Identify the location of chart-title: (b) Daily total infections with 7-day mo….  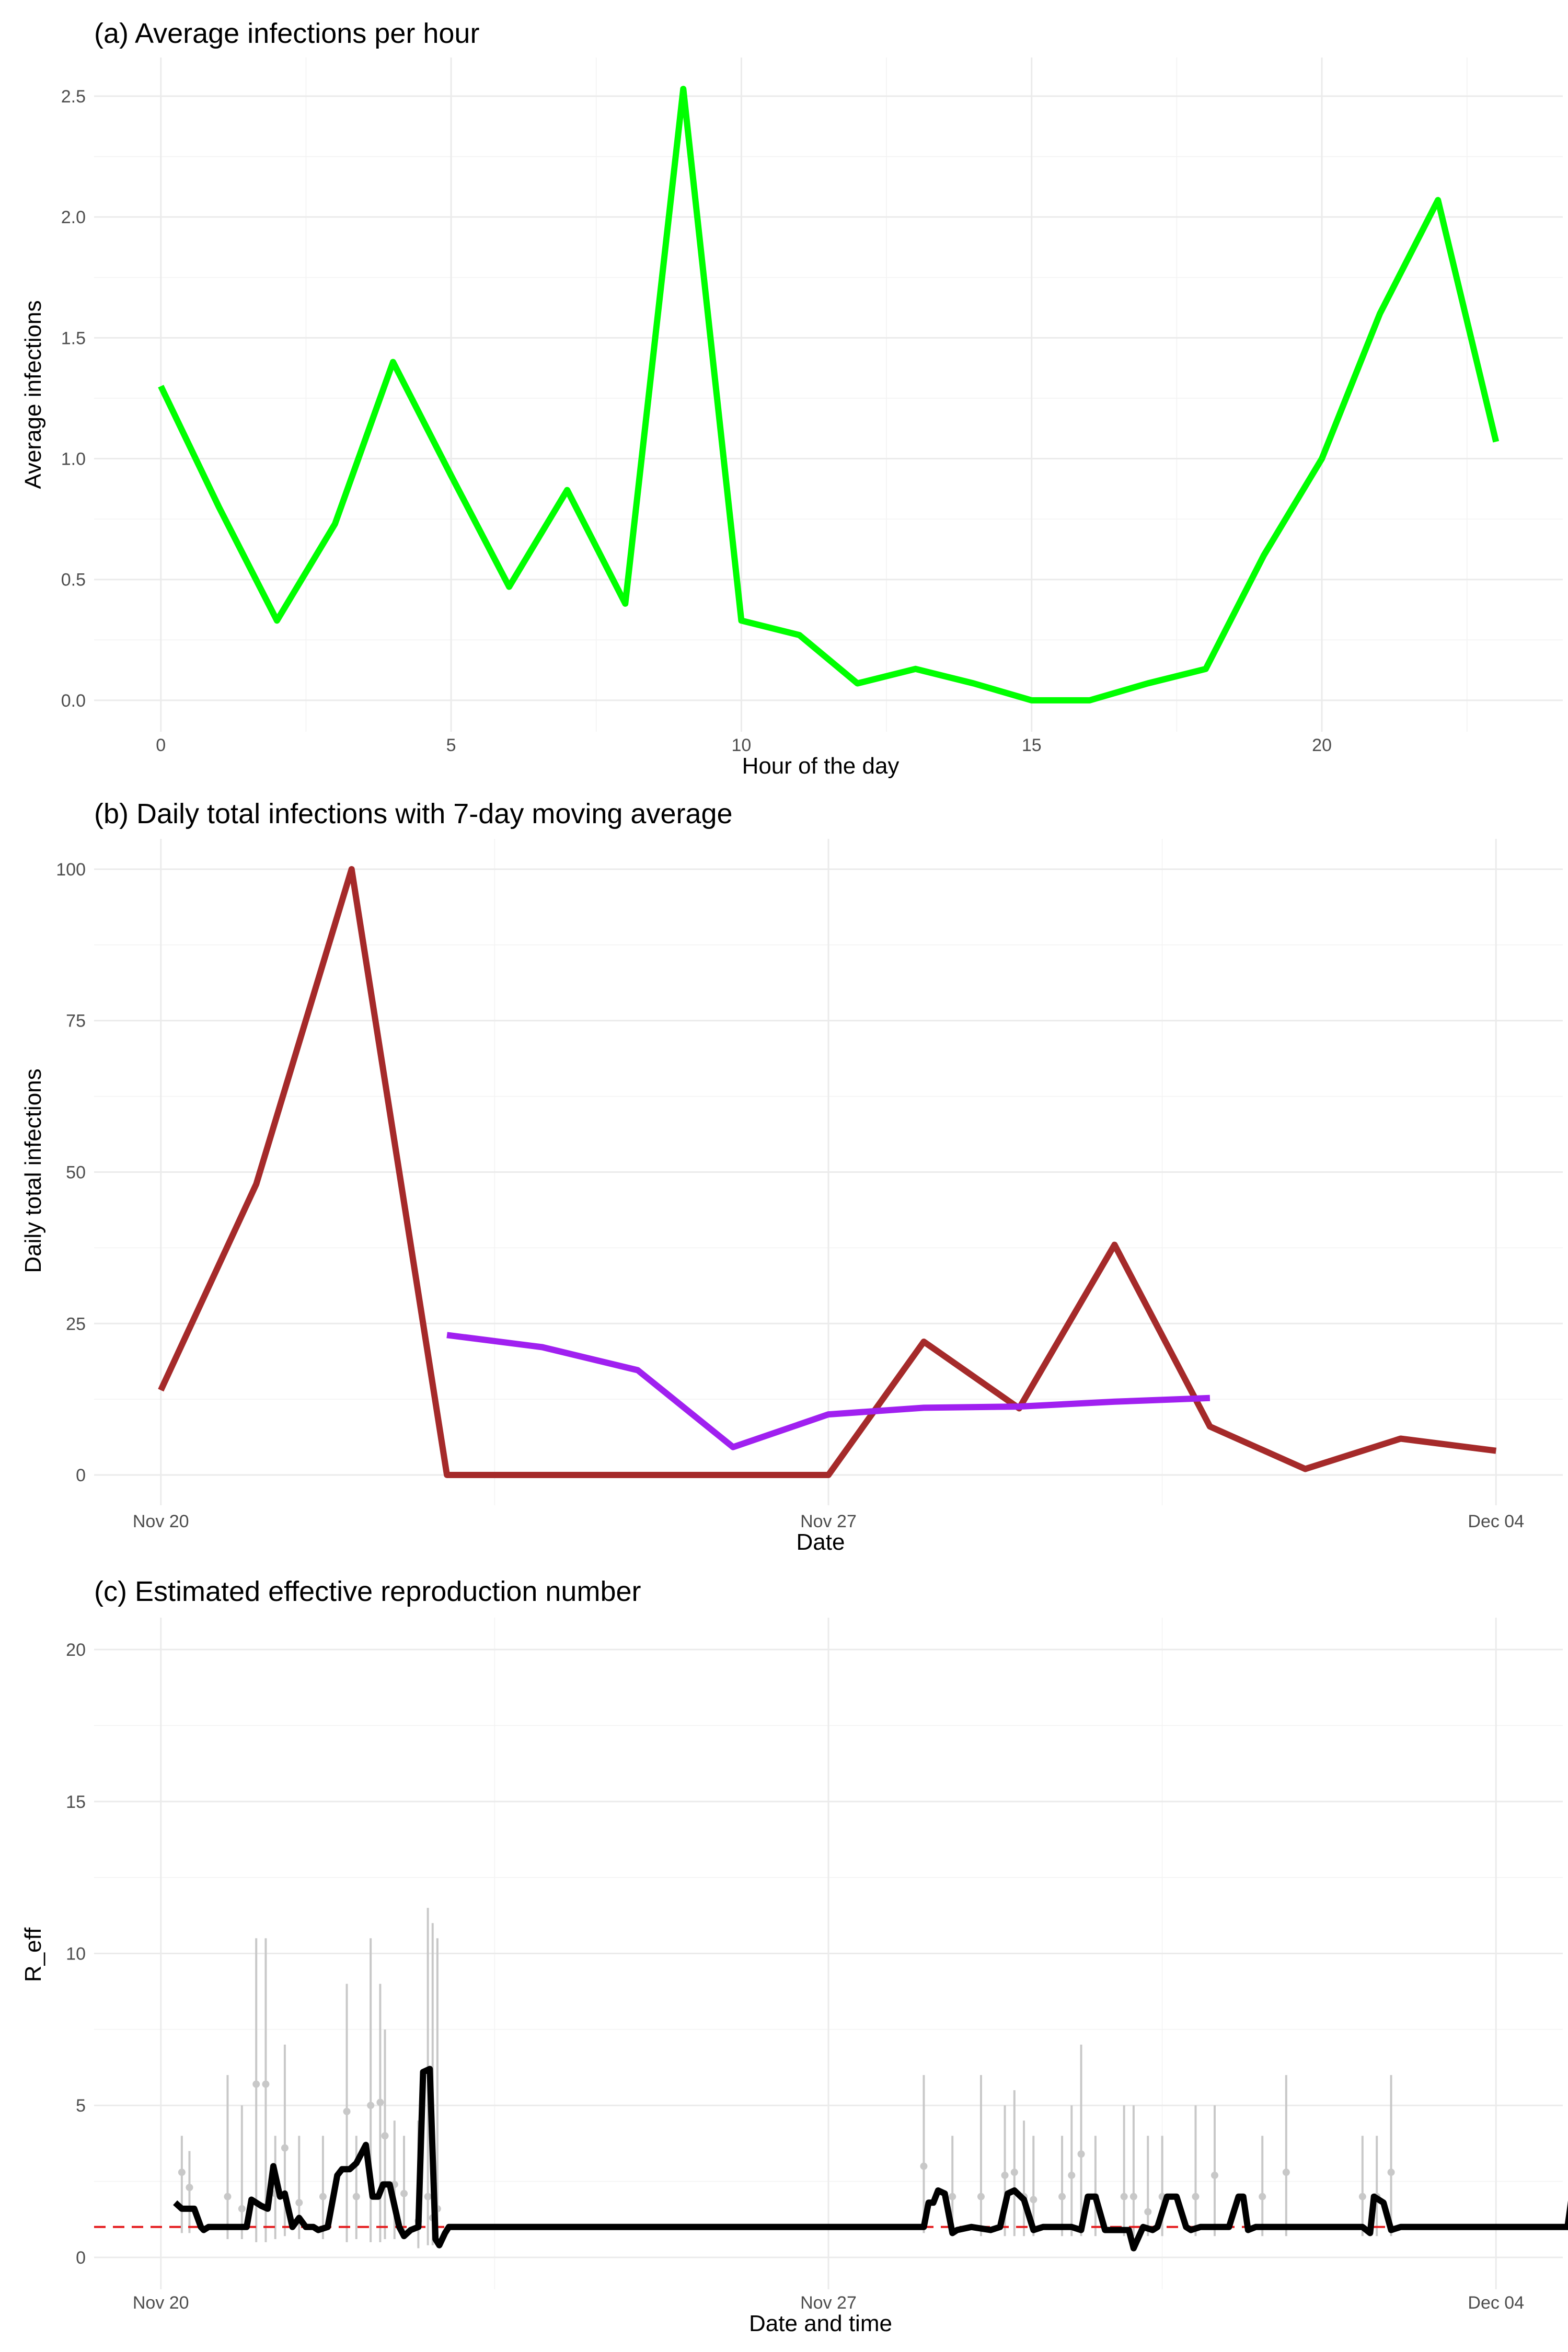
(413, 813).